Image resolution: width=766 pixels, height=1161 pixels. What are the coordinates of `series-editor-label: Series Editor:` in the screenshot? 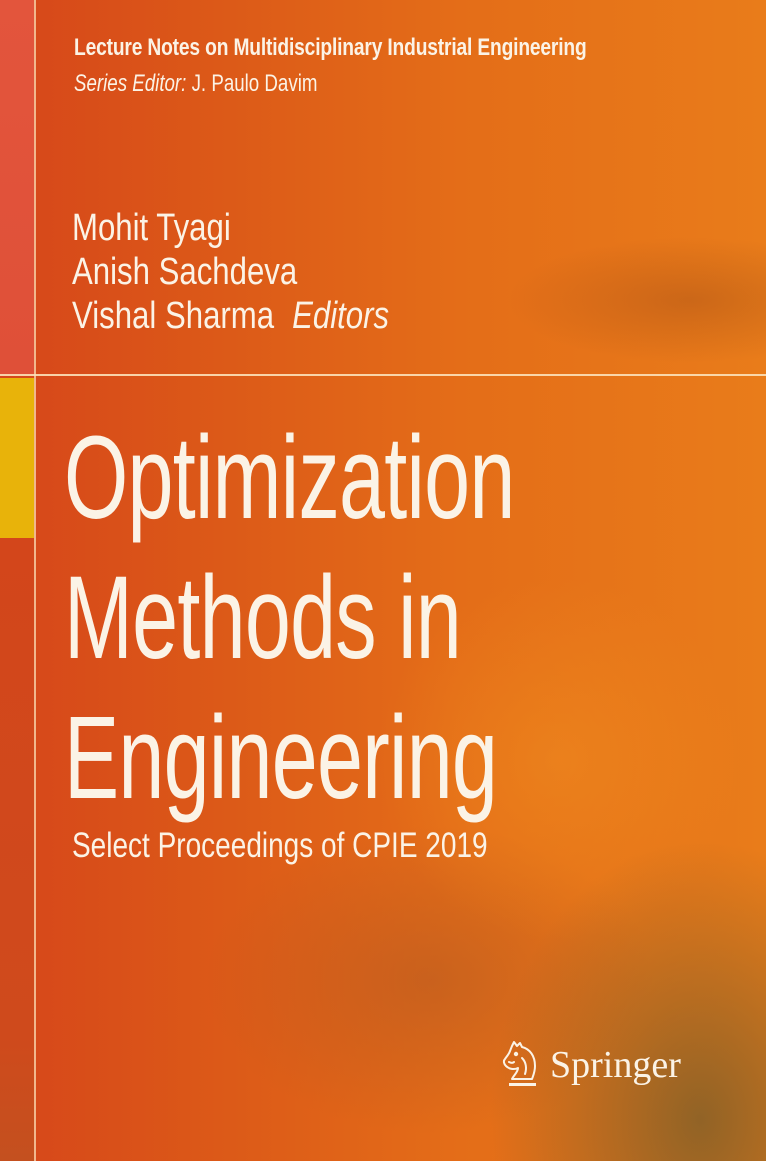 It's located at (130, 83).